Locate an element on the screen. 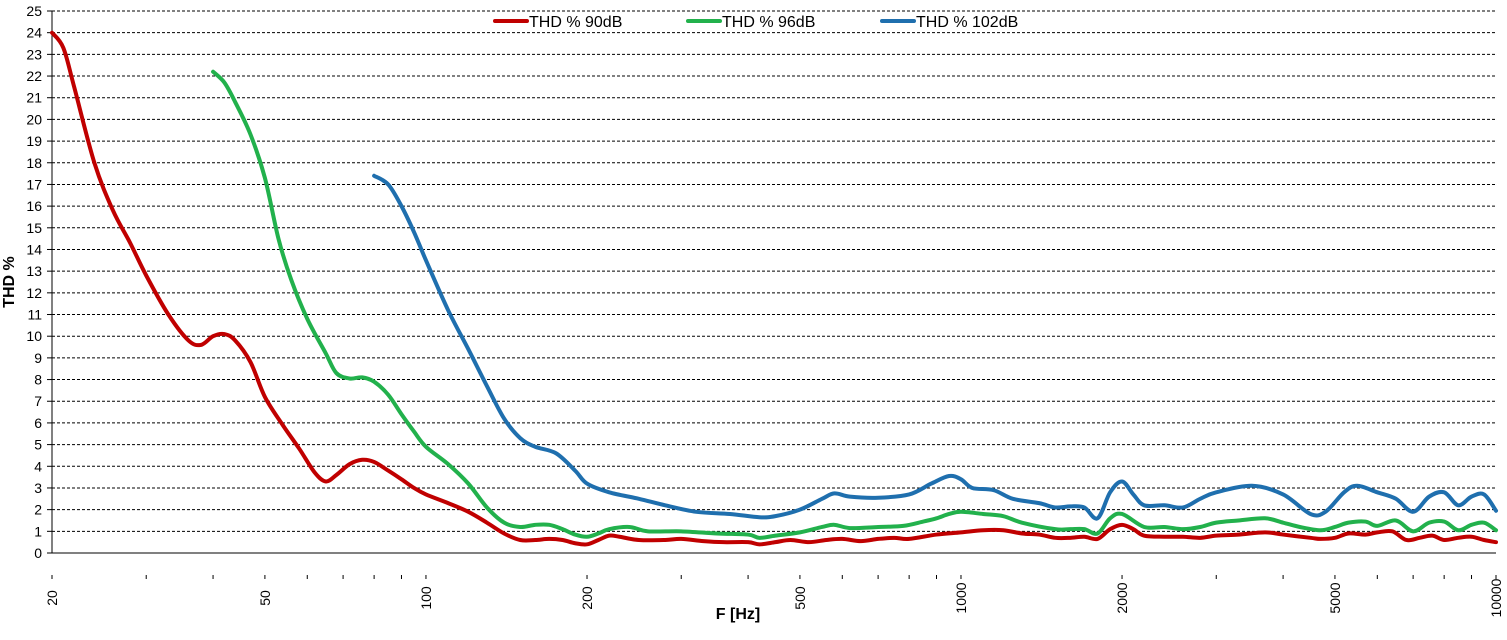 This screenshot has height=640, width=1507. y-tick-label: 7 is located at coordinates (38, 401).